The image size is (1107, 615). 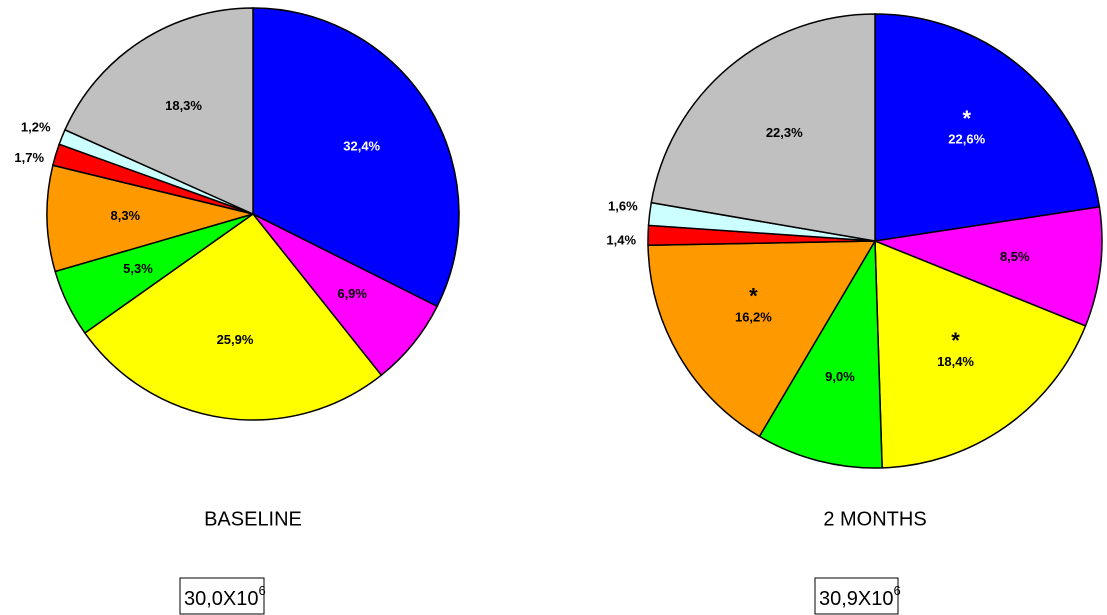 I want to click on data-label: 1,4%, so click(x=621, y=240).